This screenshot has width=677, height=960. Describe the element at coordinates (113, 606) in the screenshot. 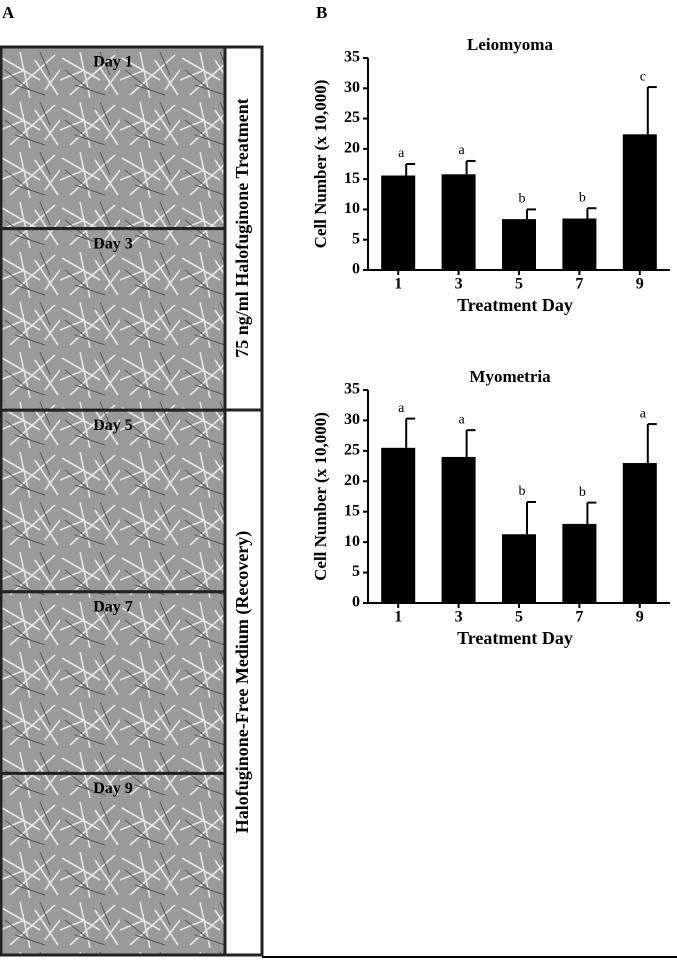

I see `image-label: Day 7` at that location.